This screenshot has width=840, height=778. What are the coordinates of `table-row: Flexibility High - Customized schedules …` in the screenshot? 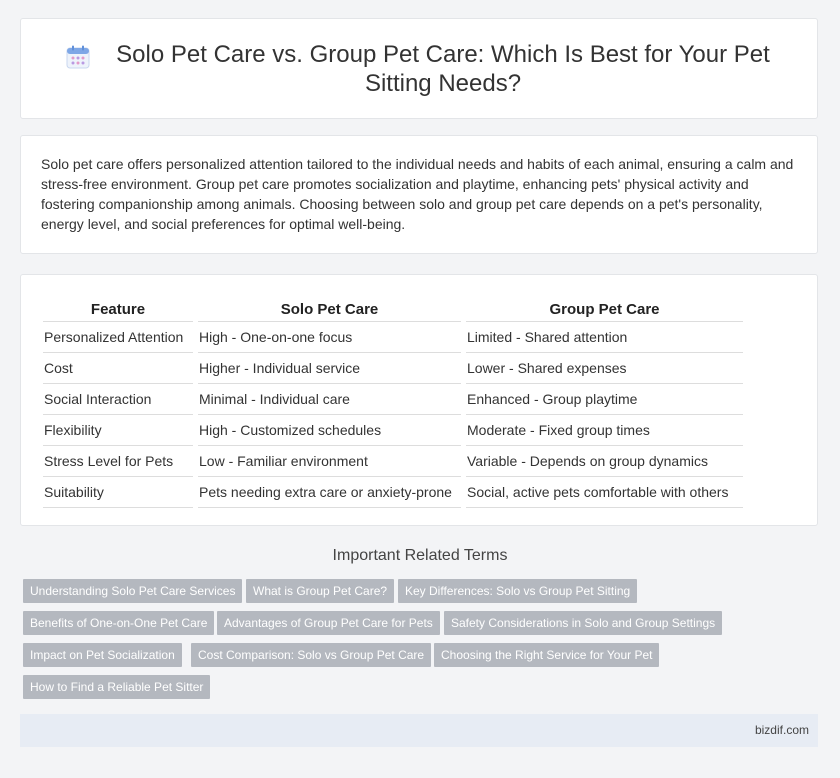 It's located at (393, 430).